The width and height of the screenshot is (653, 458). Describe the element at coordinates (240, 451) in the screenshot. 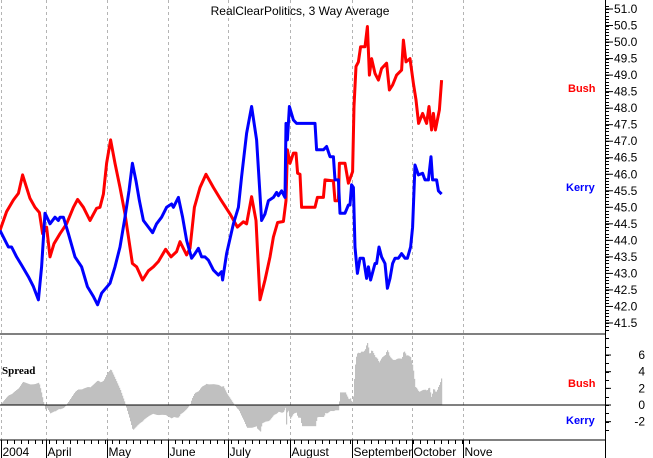

I see `x-tick-label: July` at that location.